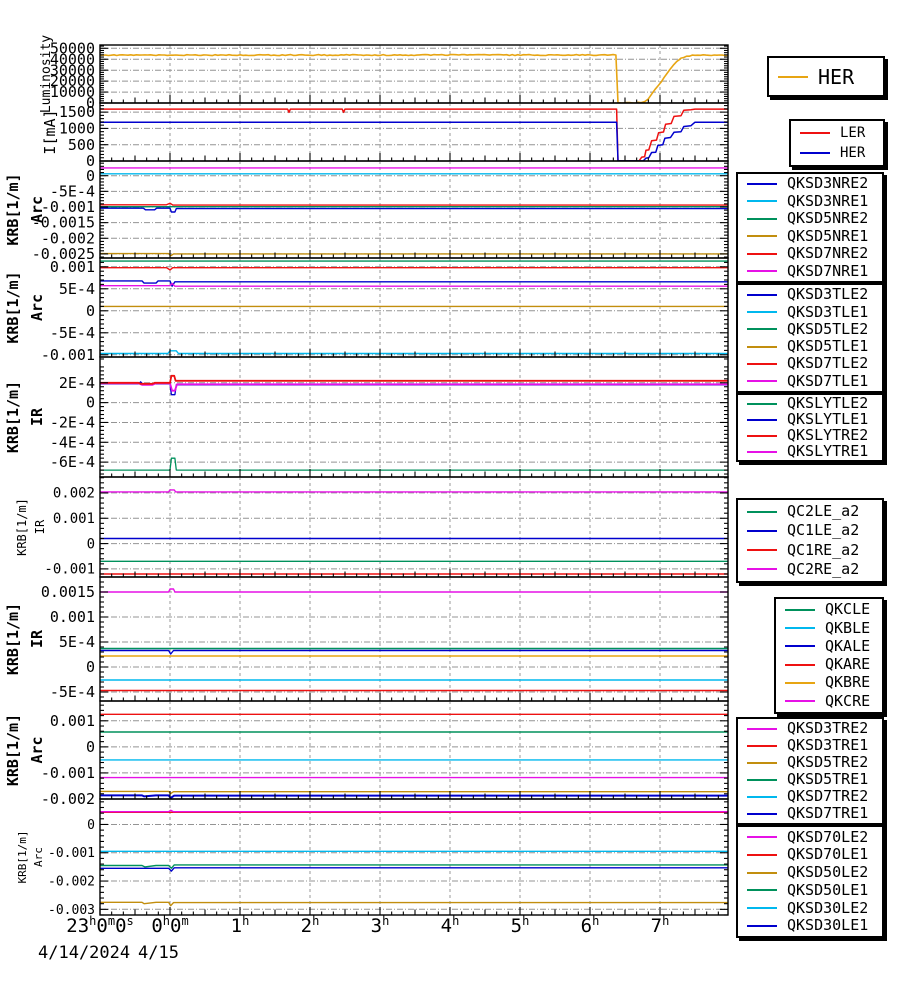 Image resolution: width=900 pixels, height=984 pixels. I want to click on panel-axis-ticks: 0-5E-4-0.001-0.0015-0.002-0.0025, so click(380, 212).